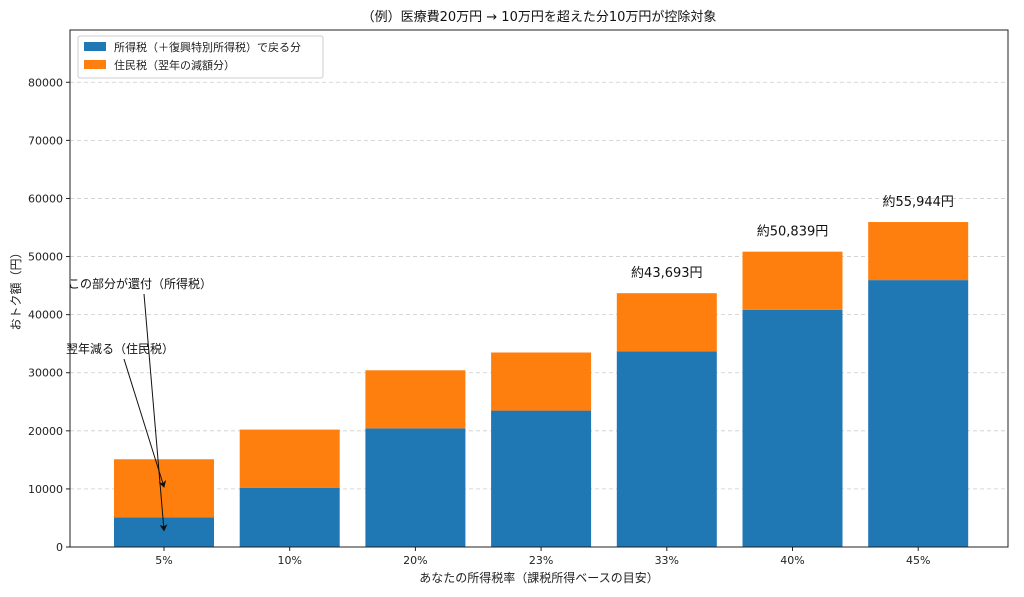 This screenshot has width=1024, height=597. What do you see at coordinates (792, 560) in the screenshot?
I see `x-tick-label: 40%` at bounding box center [792, 560].